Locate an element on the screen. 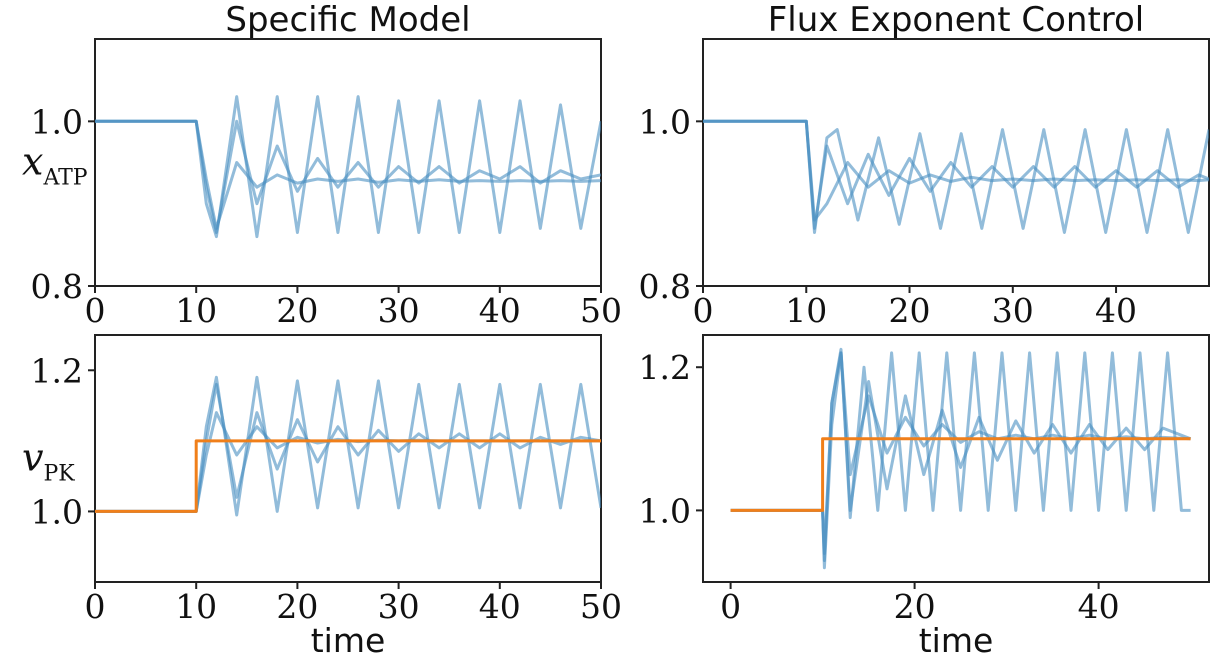  chart-title: Flux Exponent Control is located at coordinates (956, 20).